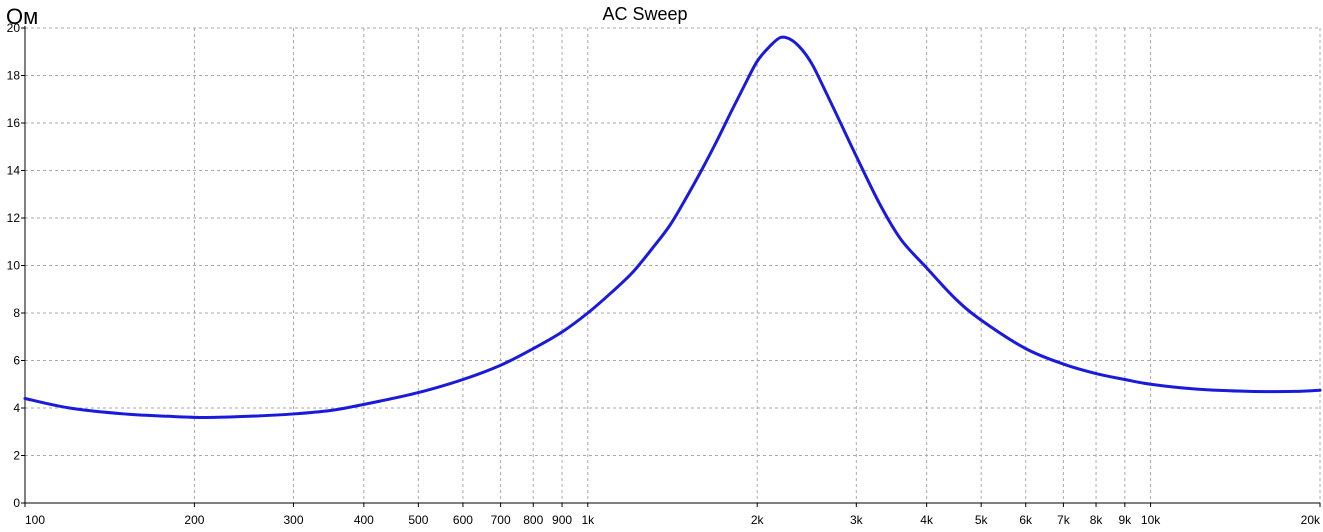 The height and width of the screenshot is (532, 1323). What do you see at coordinates (194, 520) in the screenshot?
I see `x-tick-label: 200` at bounding box center [194, 520].